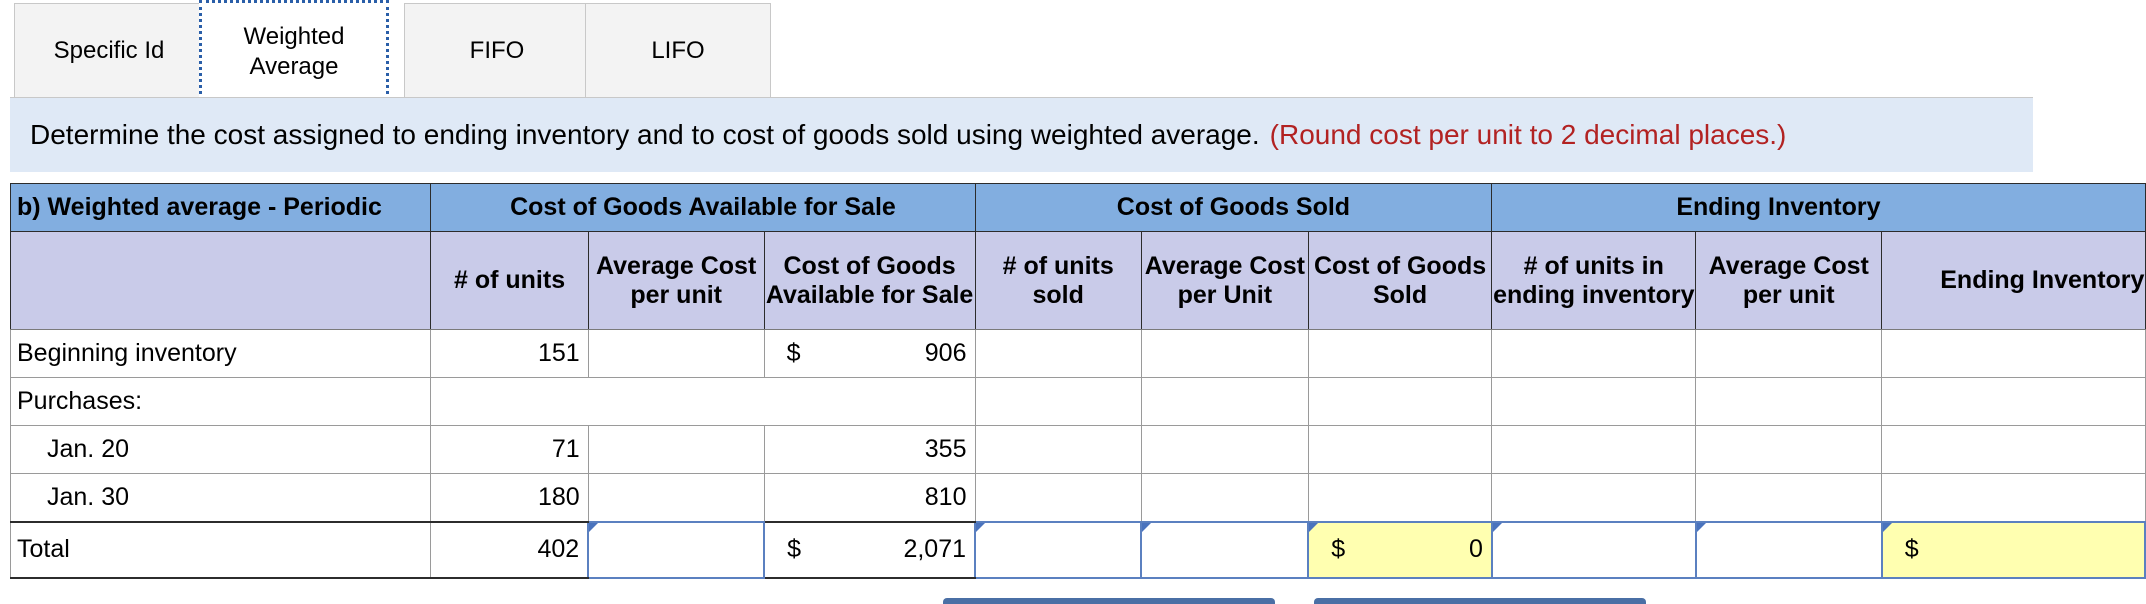 The image size is (2146, 604). What do you see at coordinates (220, 549) in the screenshot?
I see `row-label: Total` at bounding box center [220, 549].